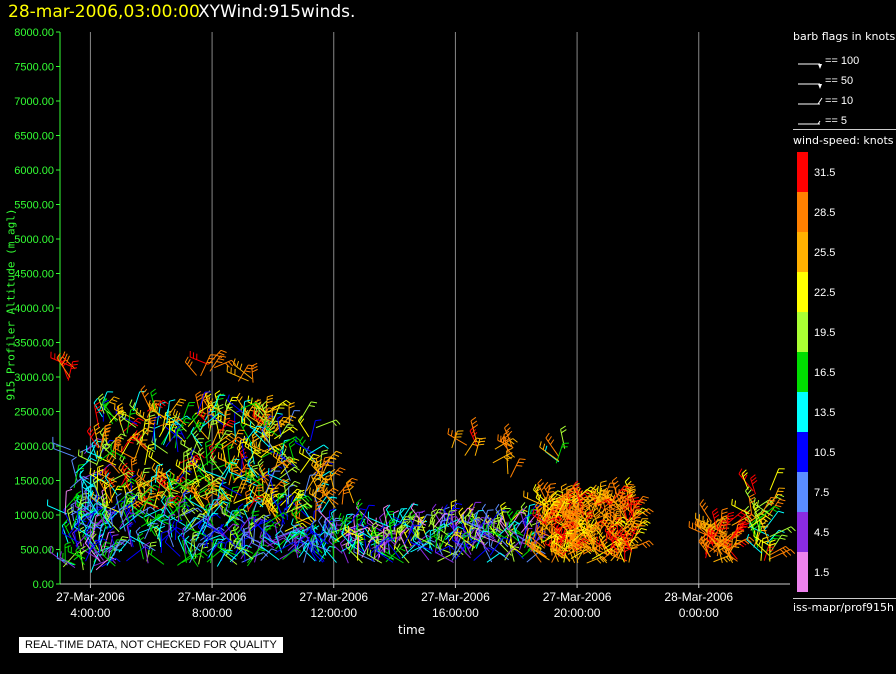  Describe the element at coordinates (699, 613) in the screenshot. I see `x-tick-label-time: 0:00:00` at that location.